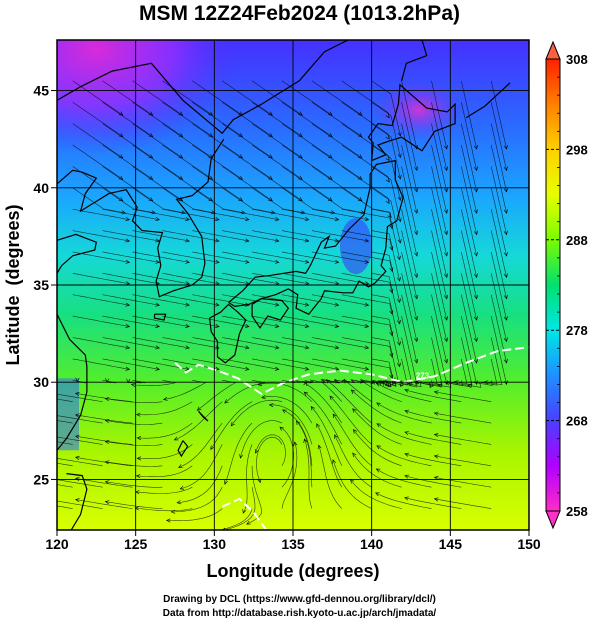 The image size is (599, 625). Describe the element at coordinates (293, 544) in the screenshot. I see `x-tick-label: 135` at that location.